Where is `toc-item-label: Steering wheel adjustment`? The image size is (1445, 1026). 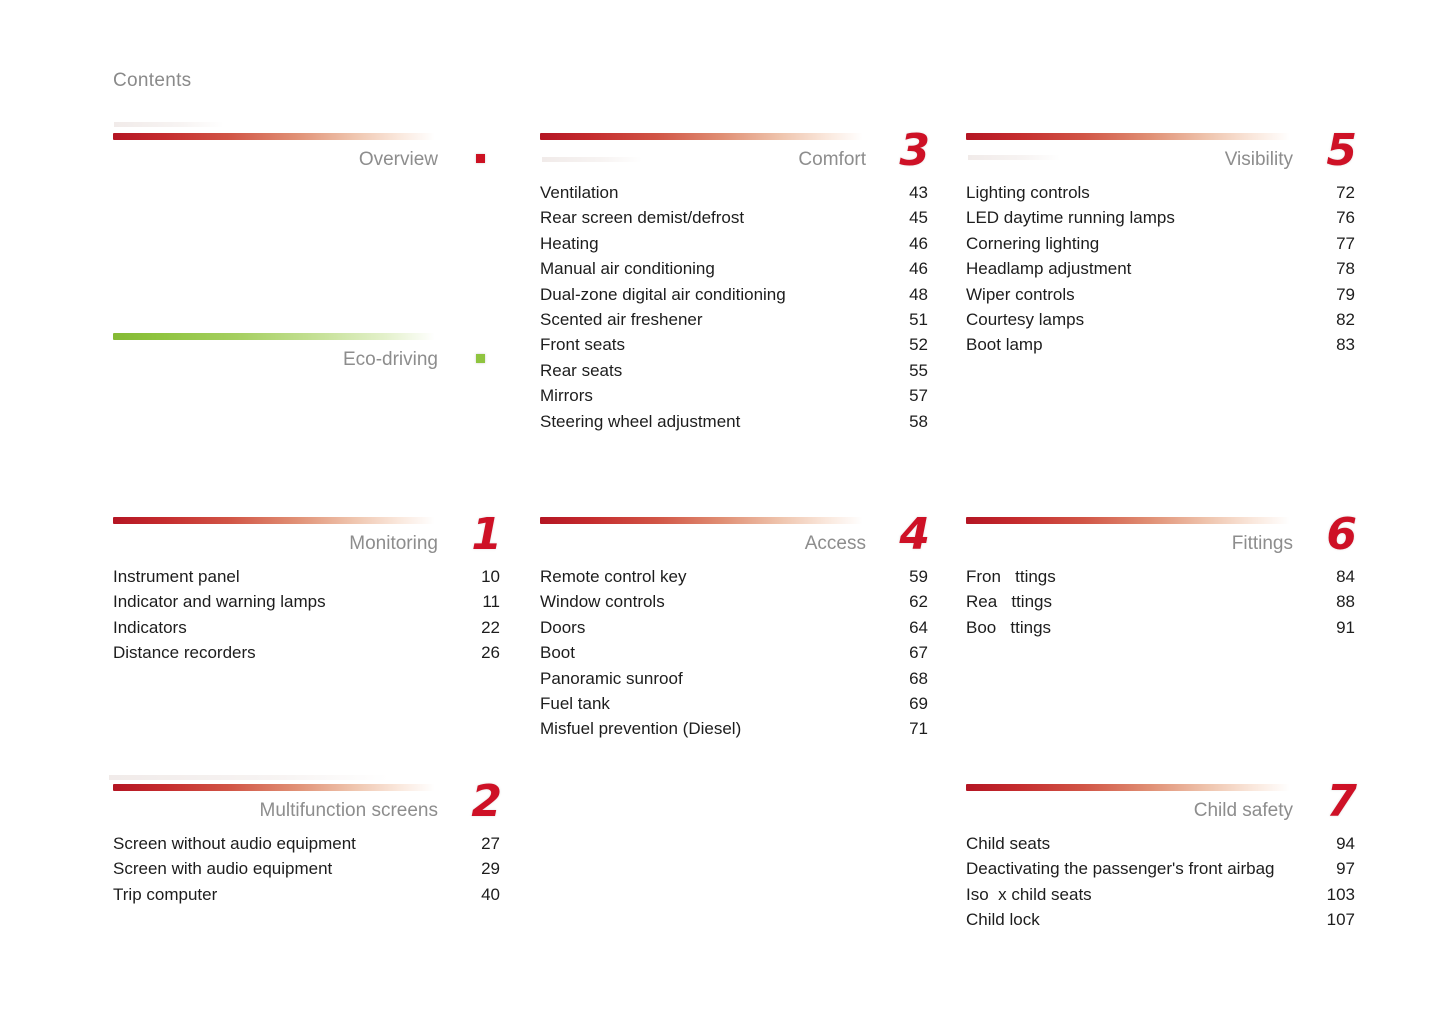
toc-item-label: Steering wheel adjustment is located at coordinates (640, 421).